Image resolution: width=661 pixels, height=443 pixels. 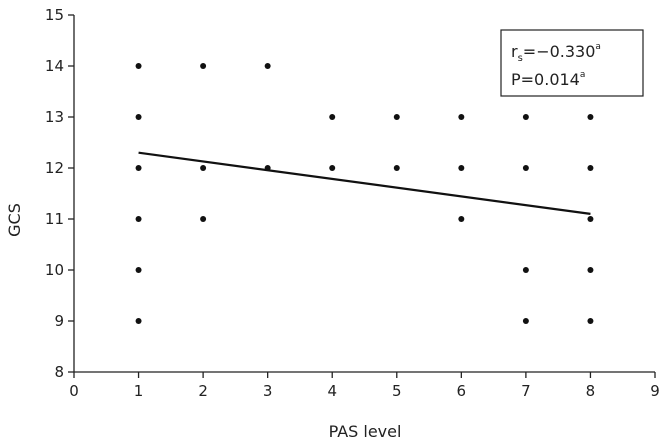 I want to click on correlation-value: =−0.330, so click(x=559, y=51).